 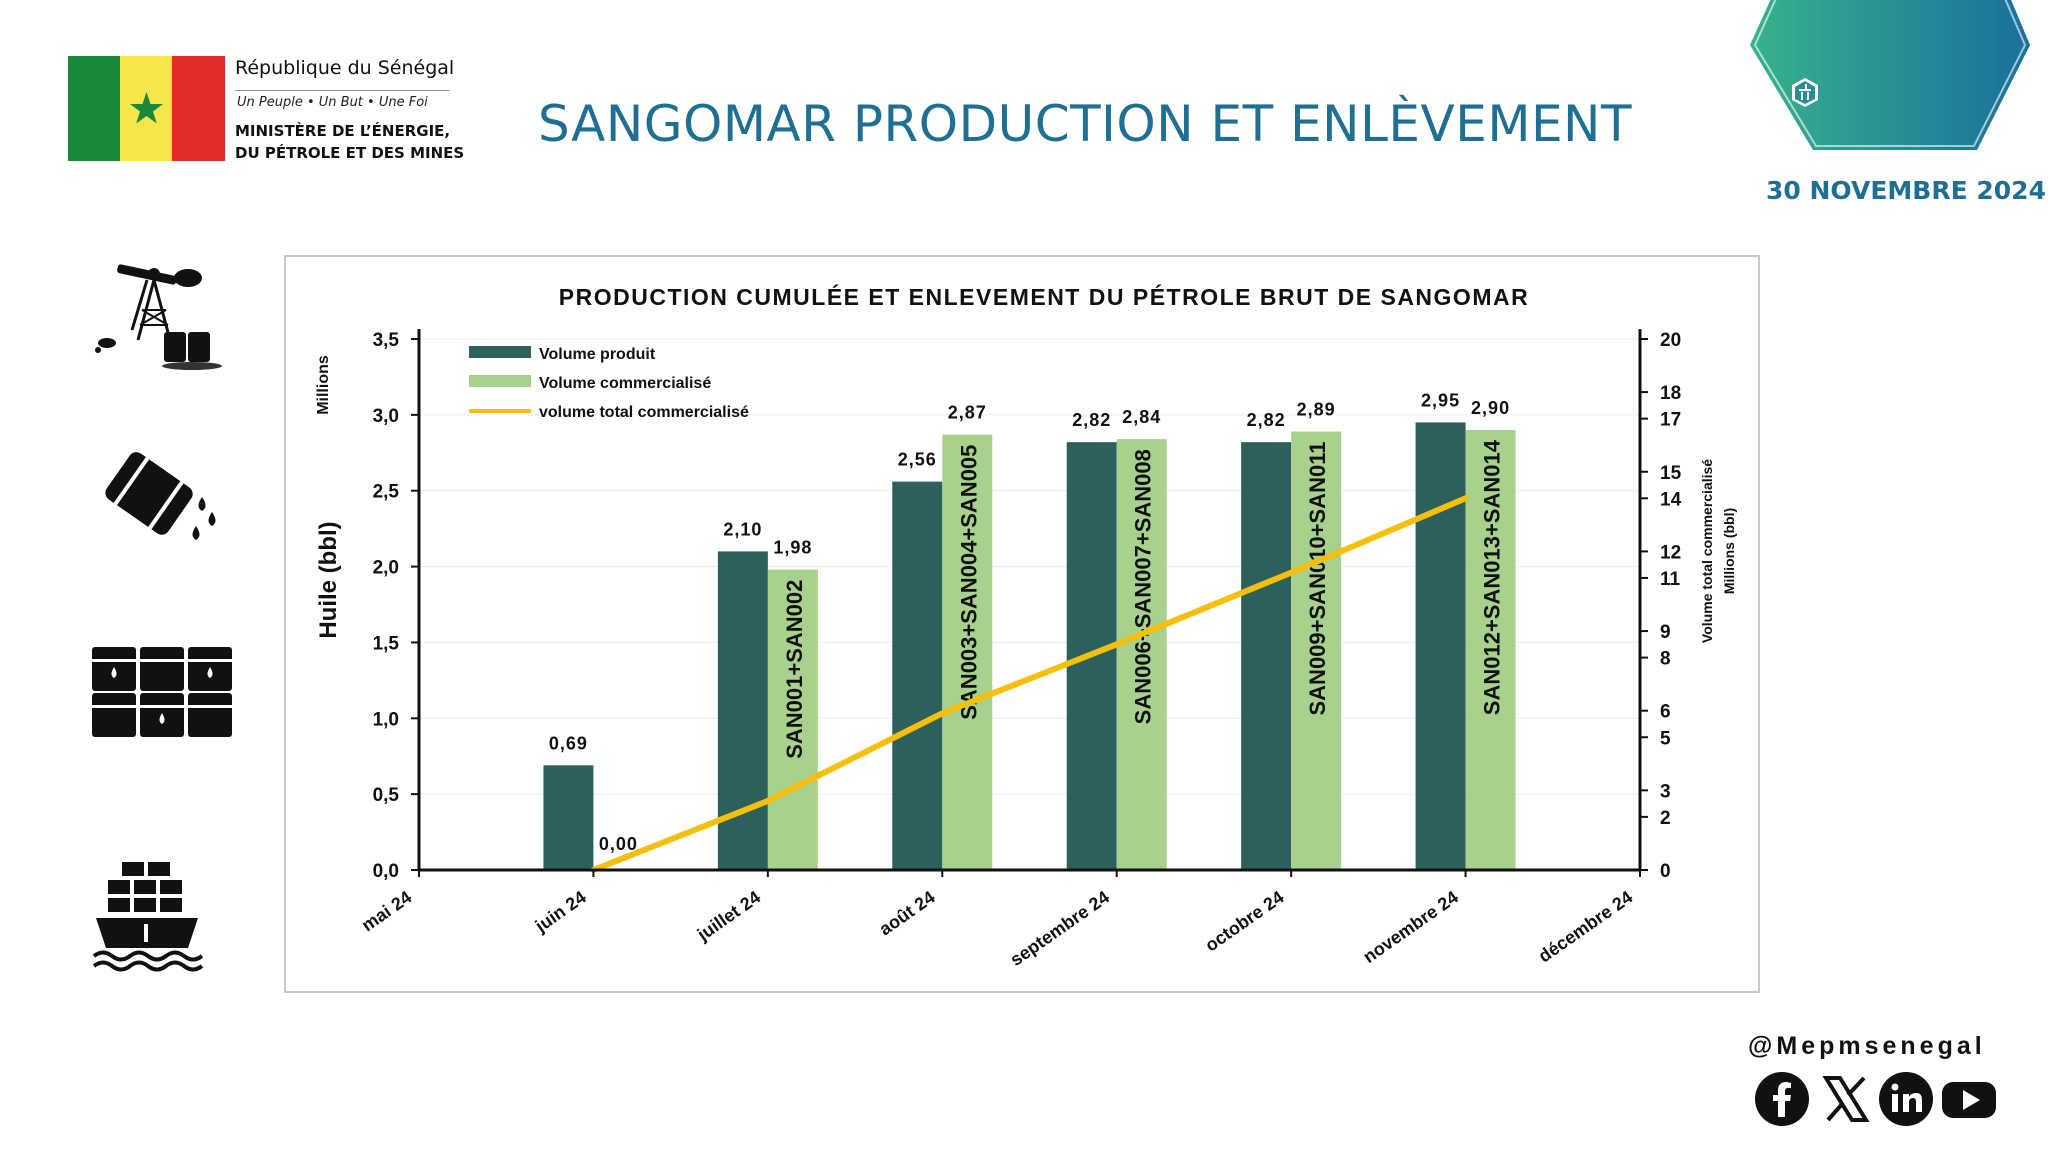 What do you see at coordinates (1059, 928) in the screenshot?
I see `x-tick-label: septembre 24` at bounding box center [1059, 928].